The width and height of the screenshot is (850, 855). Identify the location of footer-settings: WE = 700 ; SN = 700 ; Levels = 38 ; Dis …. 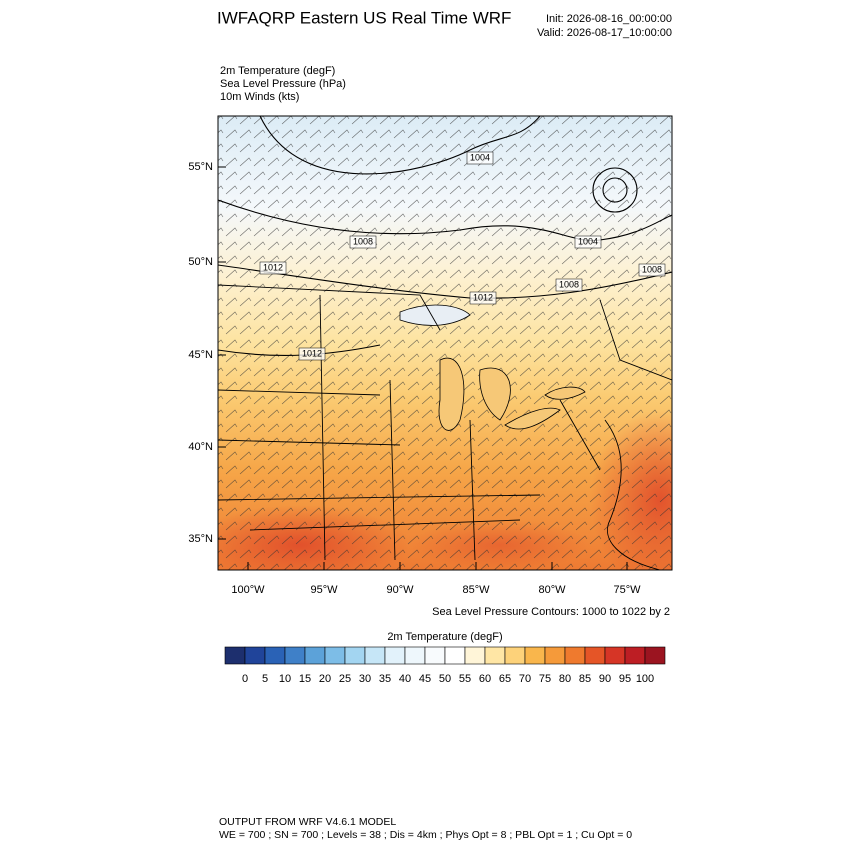
(425, 835).